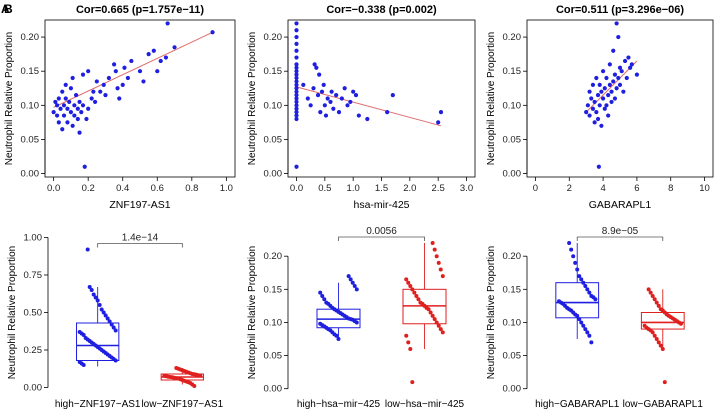 The width and height of the screenshot is (720, 410). Describe the element at coordinates (663, 404) in the screenshot. I see `category-label: low−GABARAPL1` at that location.